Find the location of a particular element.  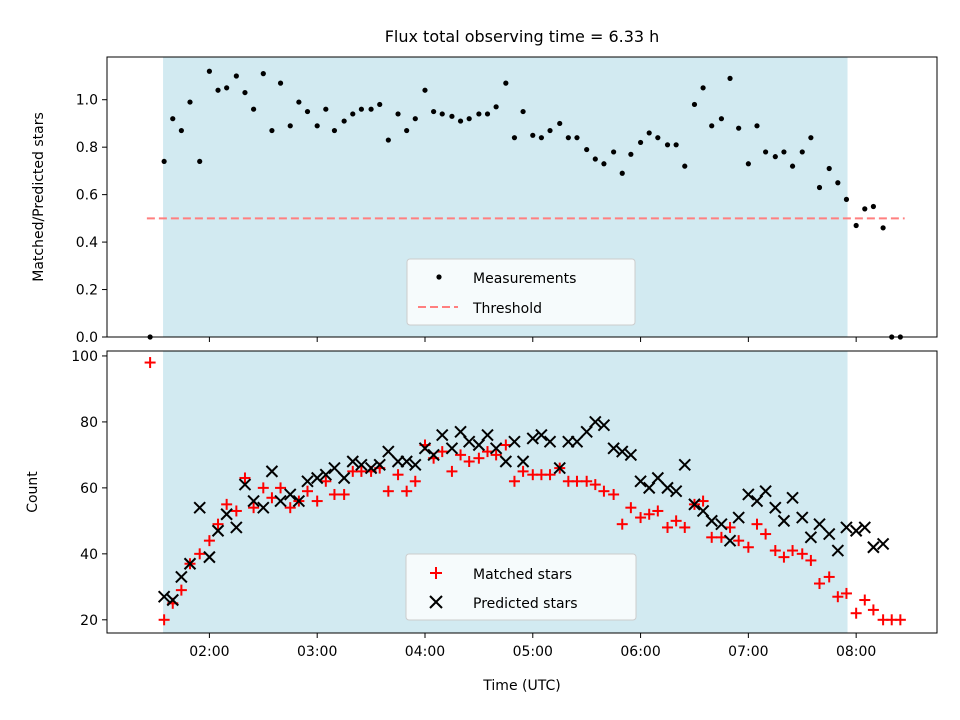

time-x-tick-label: 02:00 is located at coordinates (209, 652).